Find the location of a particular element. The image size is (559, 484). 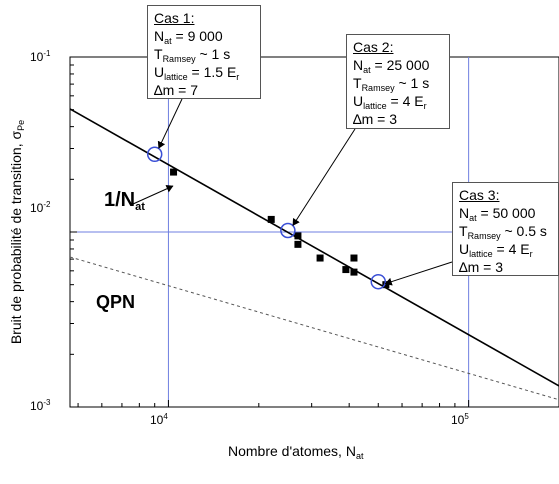

case-1-tramsey: TRamsey ~ 1 s is located at coordinates (192, 55).